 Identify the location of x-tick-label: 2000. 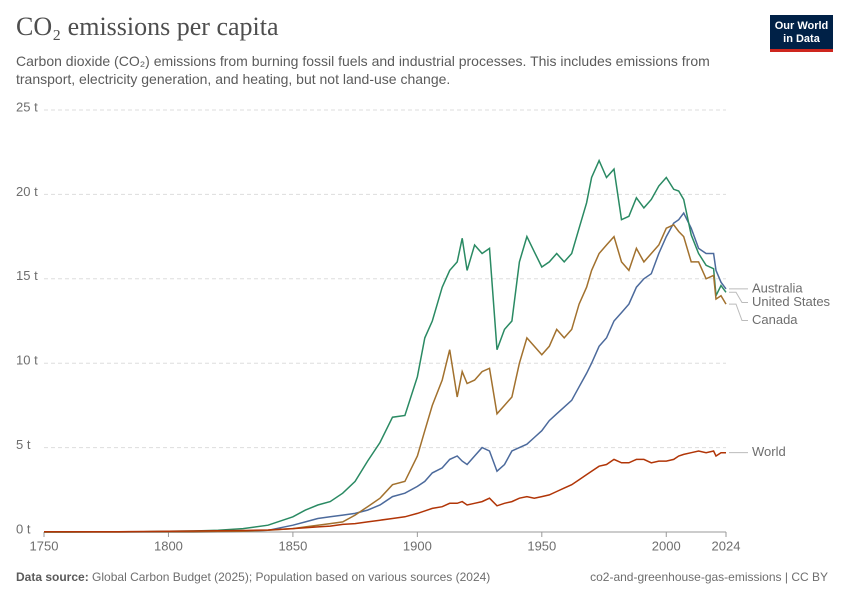
(666, 545).